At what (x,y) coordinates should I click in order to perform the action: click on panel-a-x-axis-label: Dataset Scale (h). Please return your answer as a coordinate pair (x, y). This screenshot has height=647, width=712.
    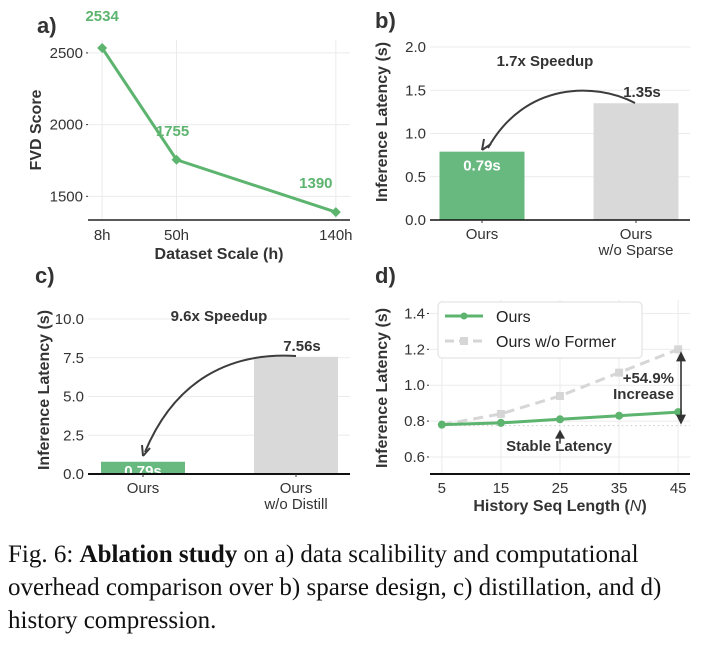
    Looking at the image, I should click on (219, 254).